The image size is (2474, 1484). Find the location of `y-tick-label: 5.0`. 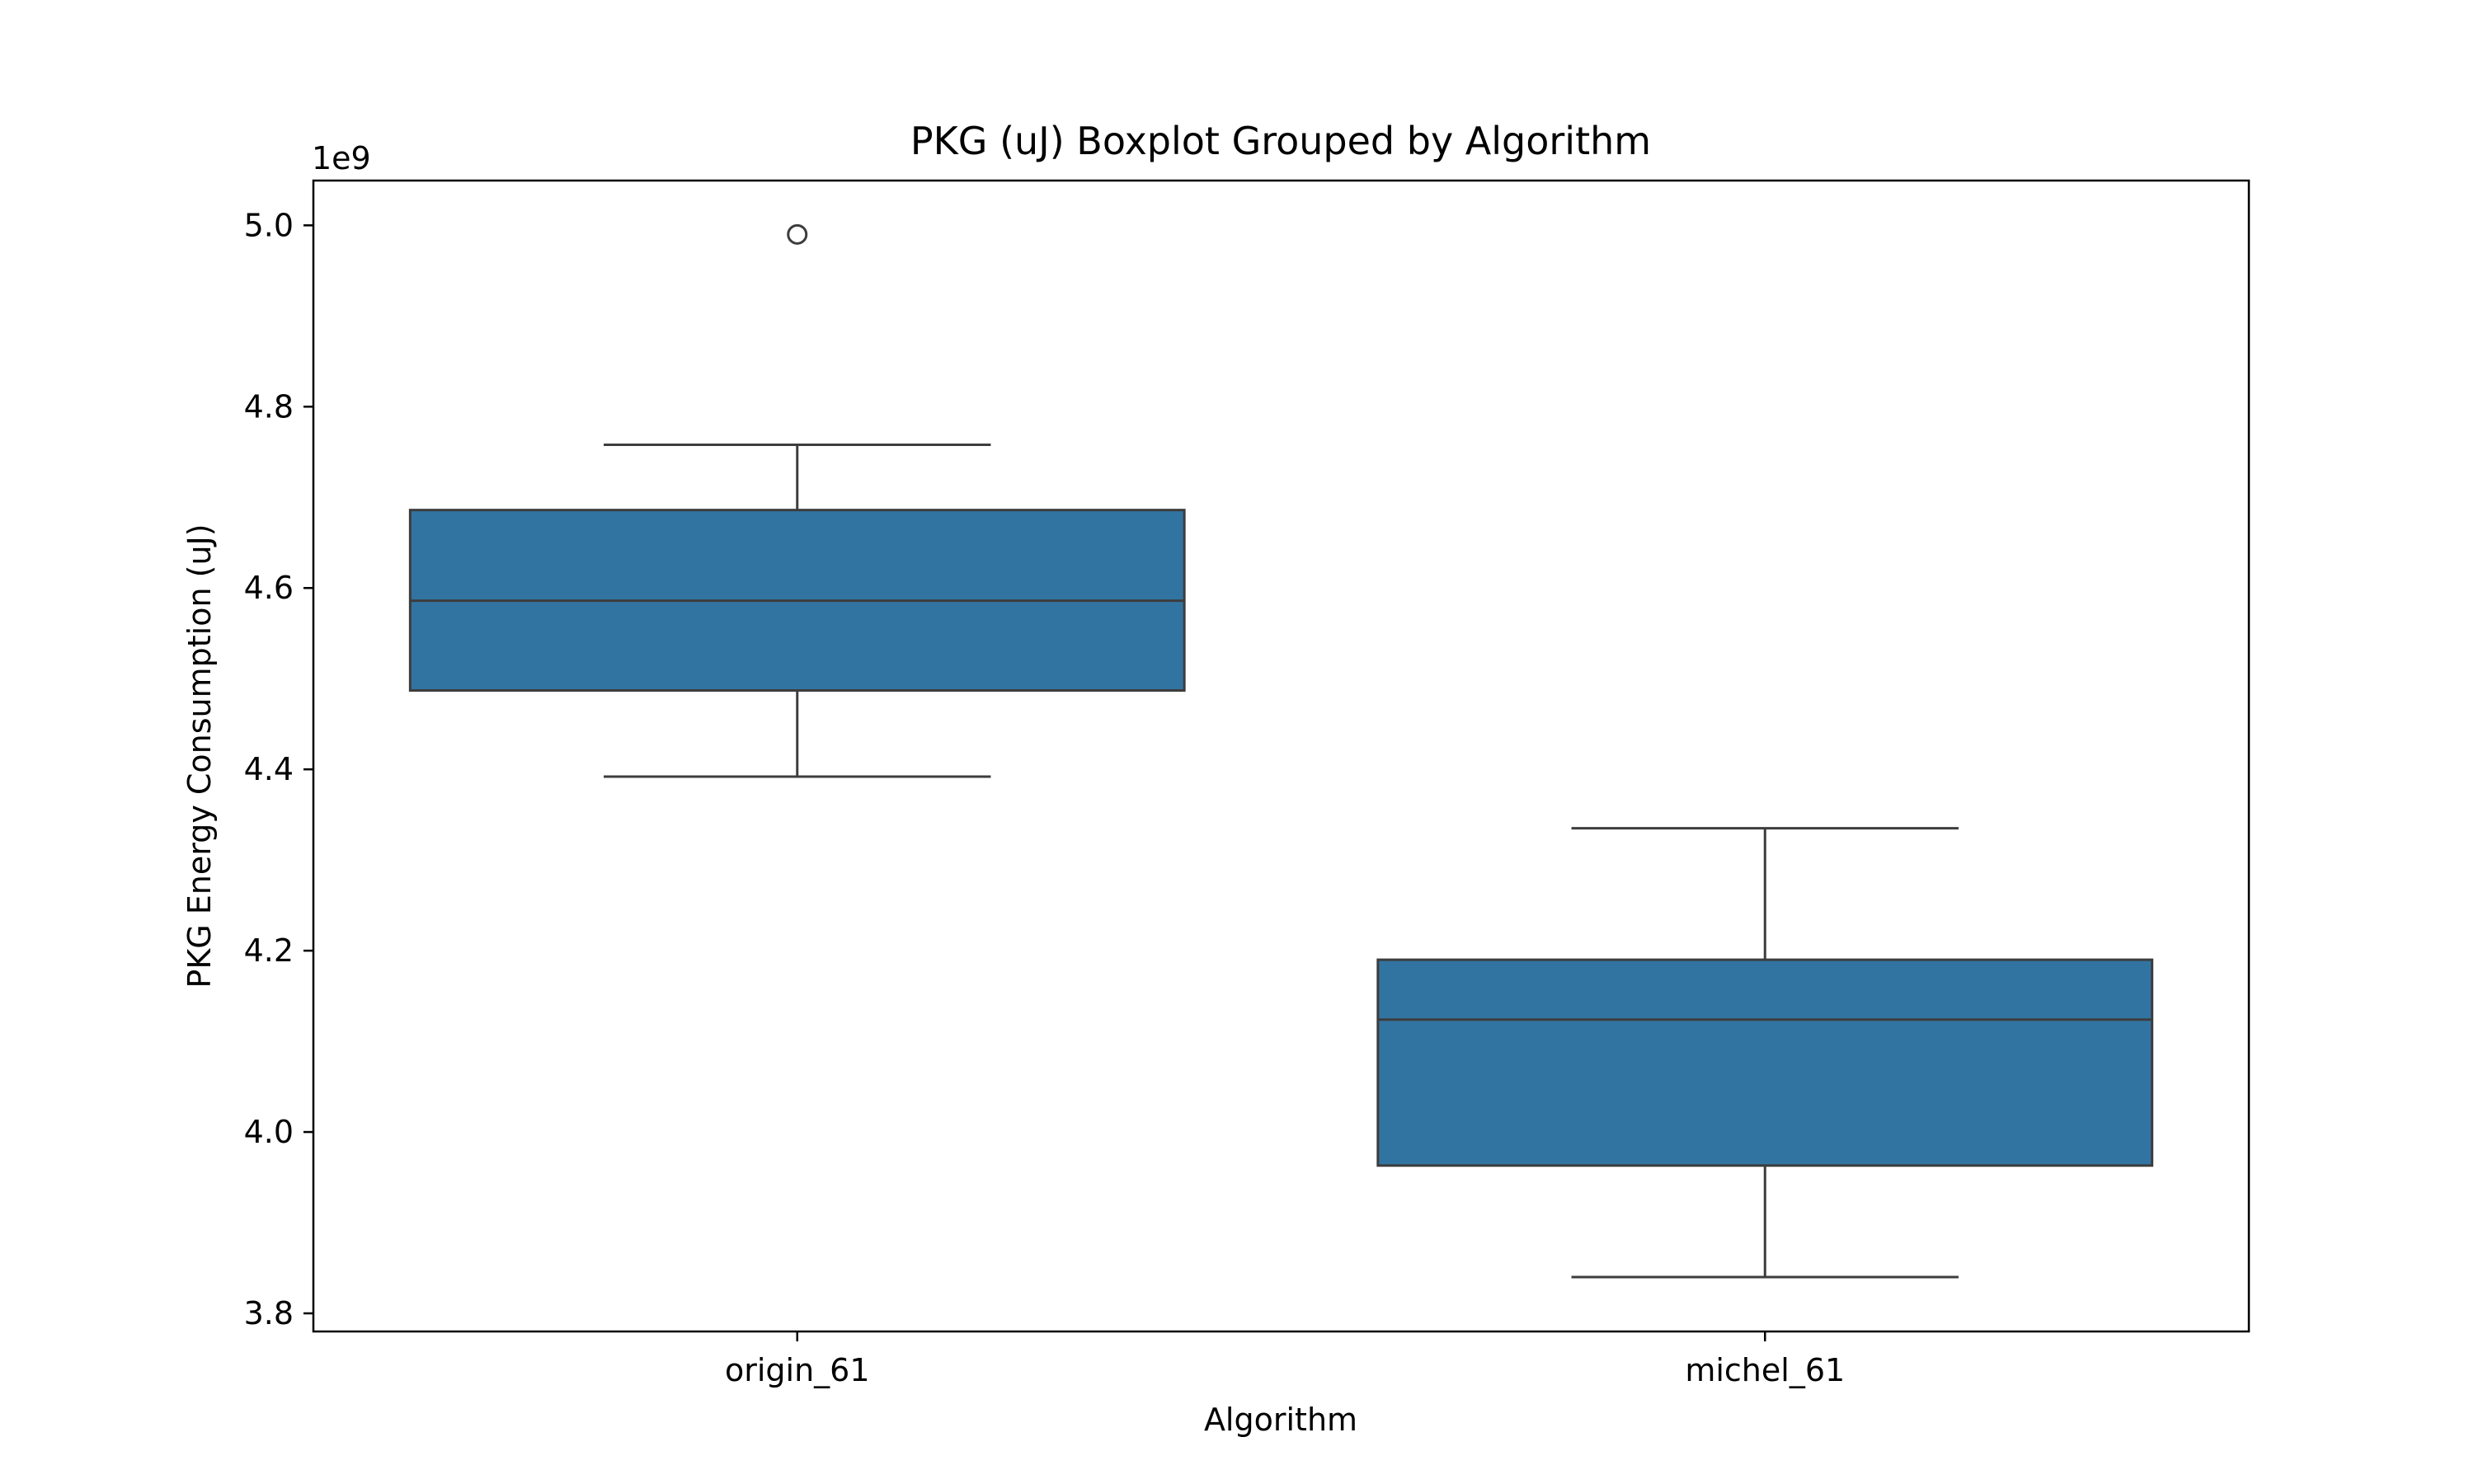

y-tick-label: 5.0 is located at coordinates (269, 225).